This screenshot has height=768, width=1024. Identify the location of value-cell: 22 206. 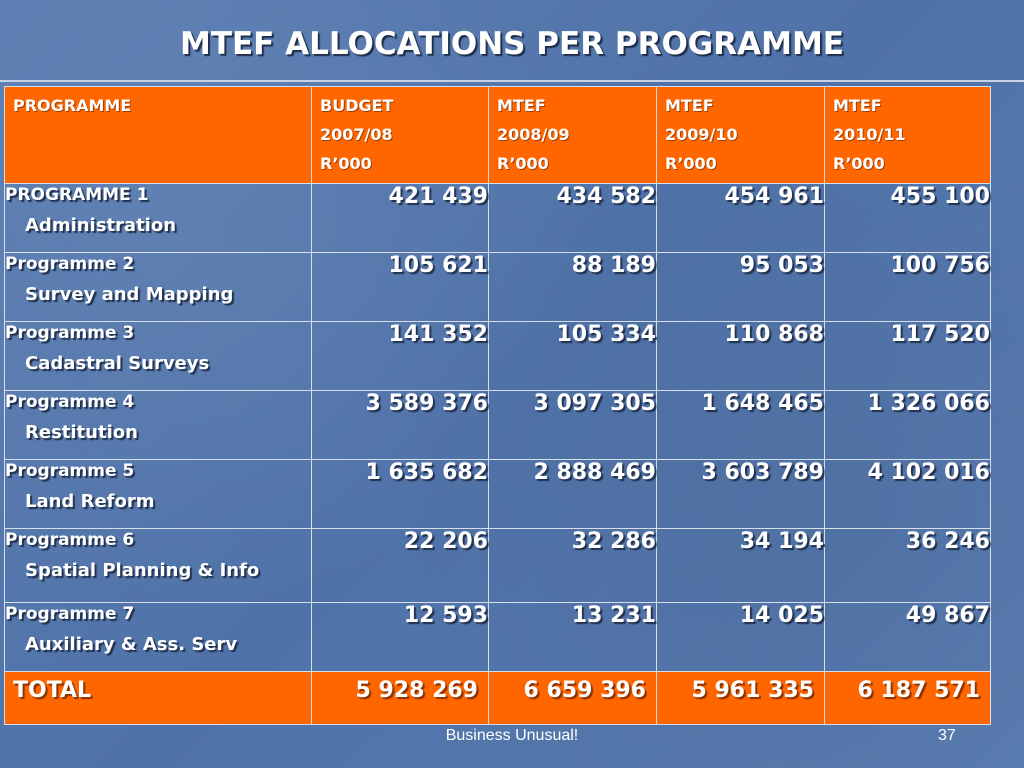
(400, 565).